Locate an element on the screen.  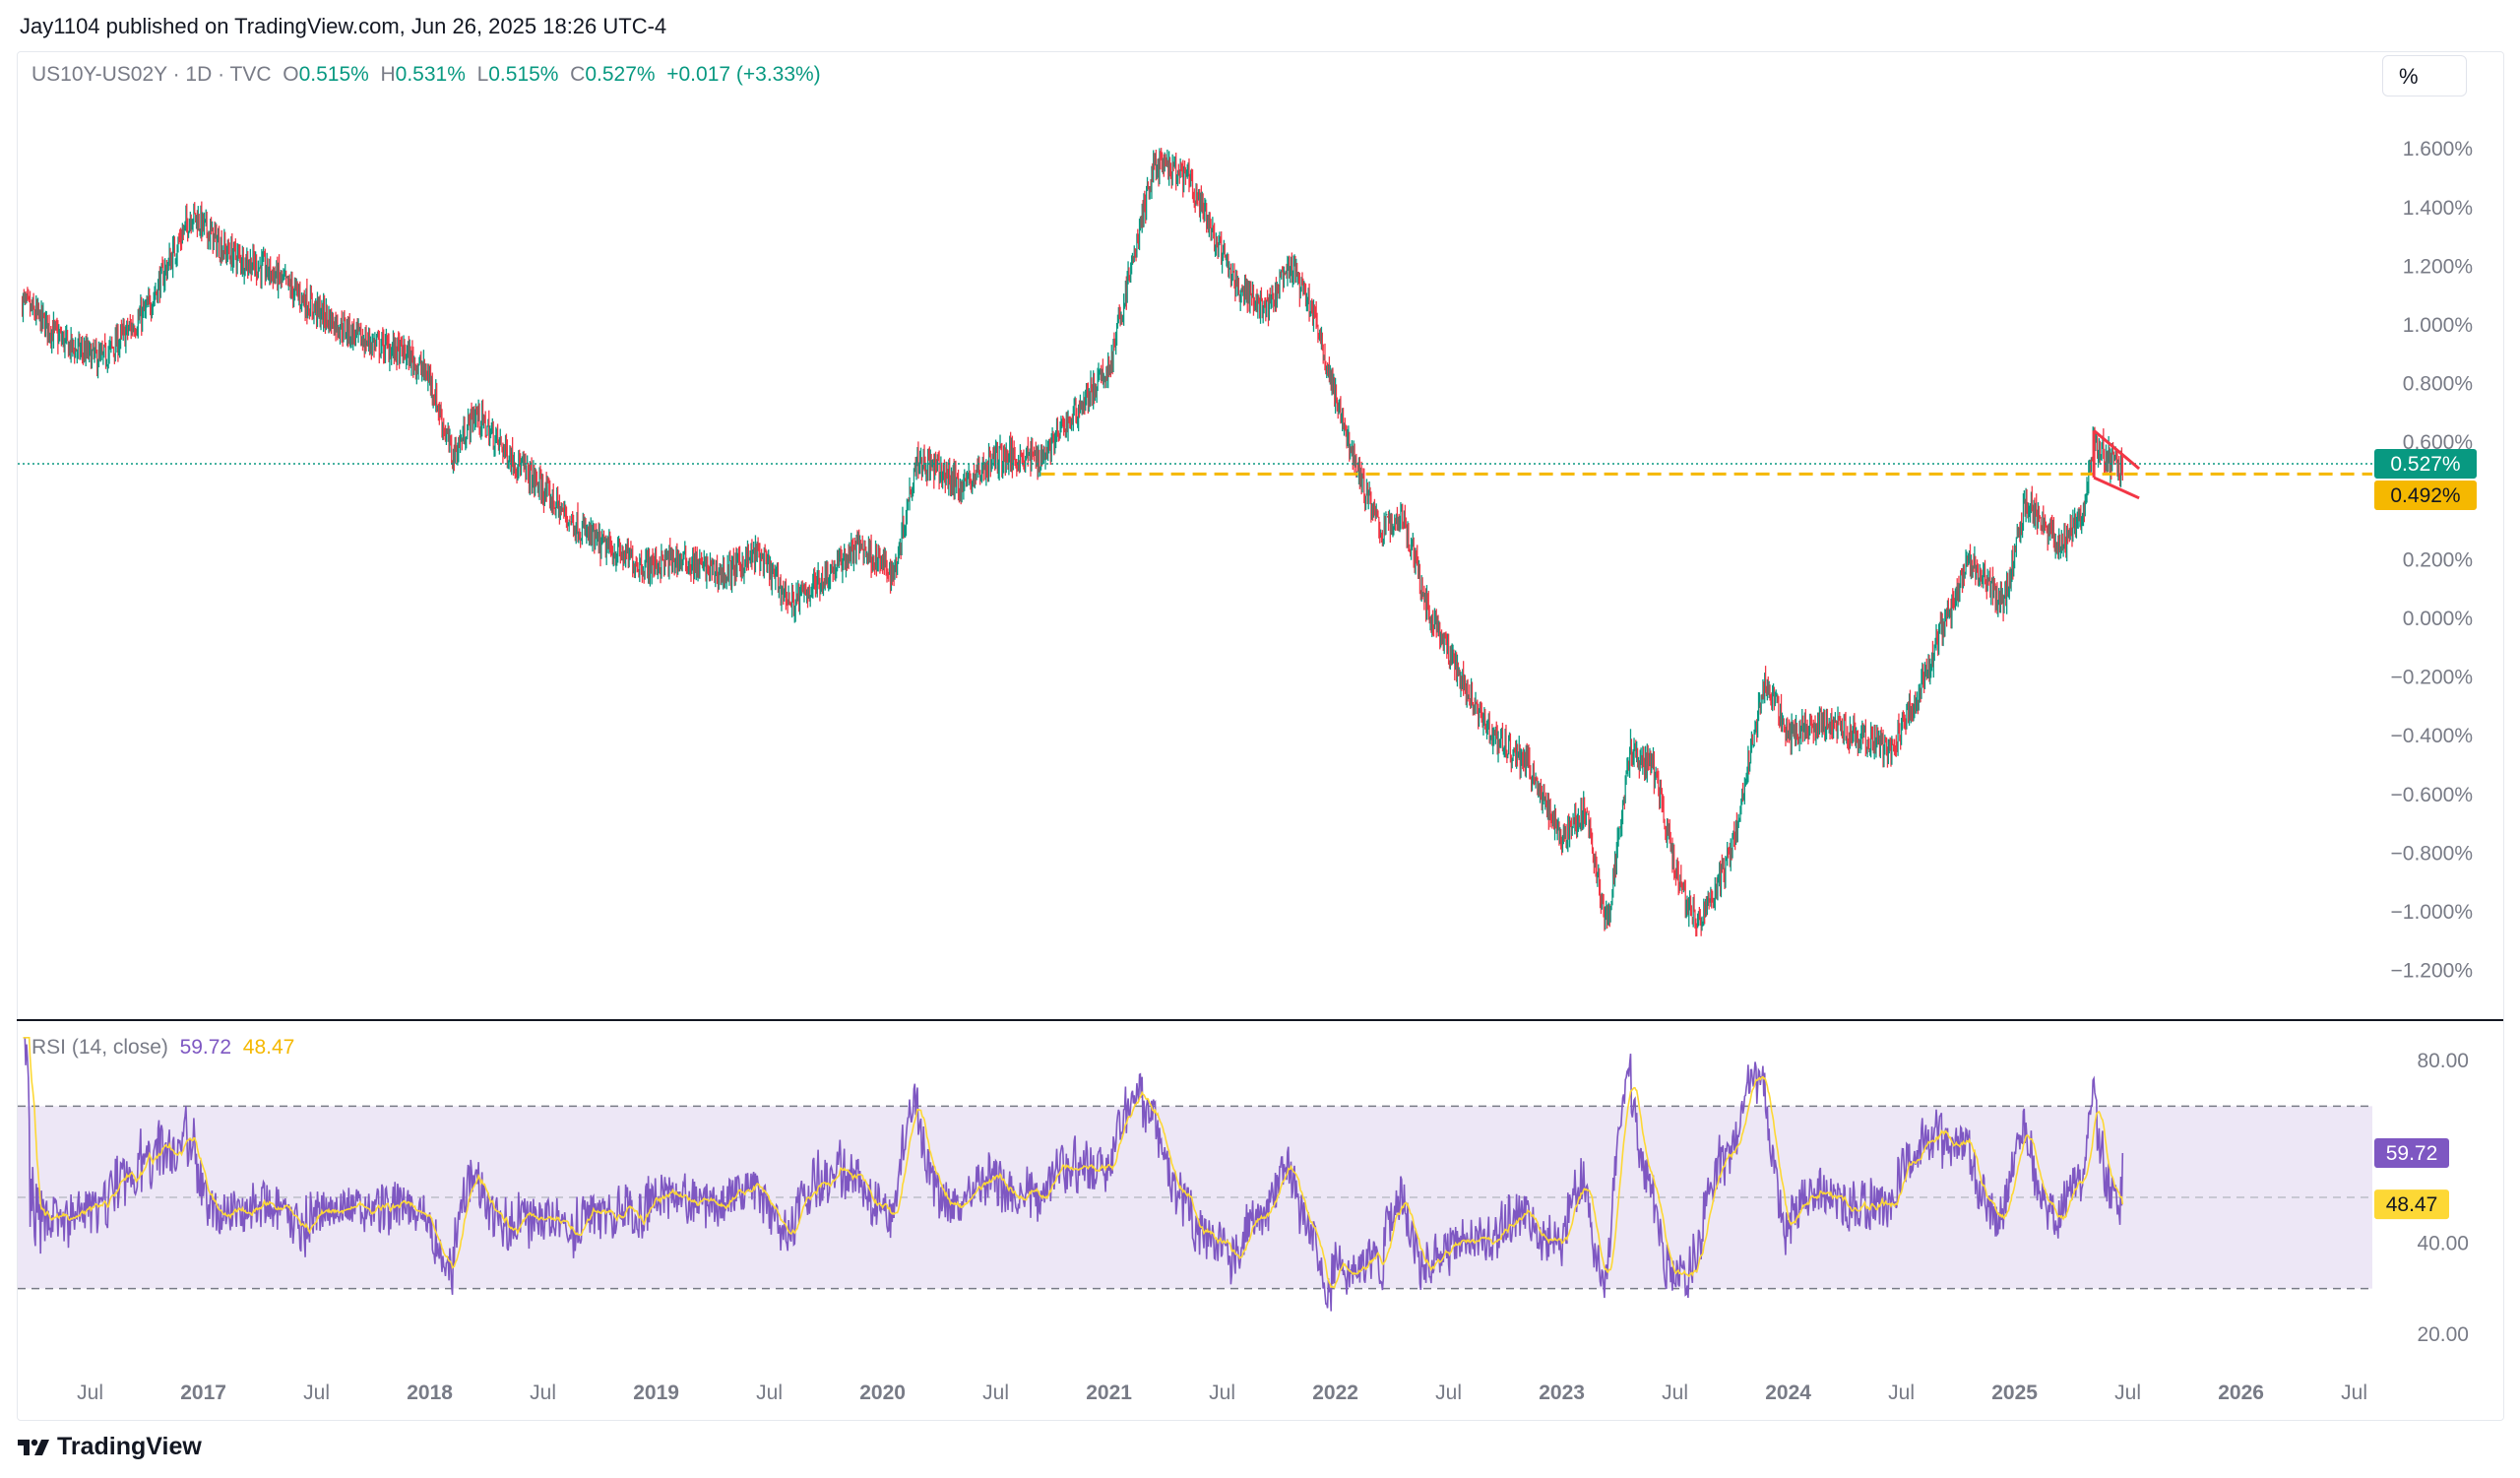
price-axis-tick: 0.200% is located at coordinates (2438, 559).